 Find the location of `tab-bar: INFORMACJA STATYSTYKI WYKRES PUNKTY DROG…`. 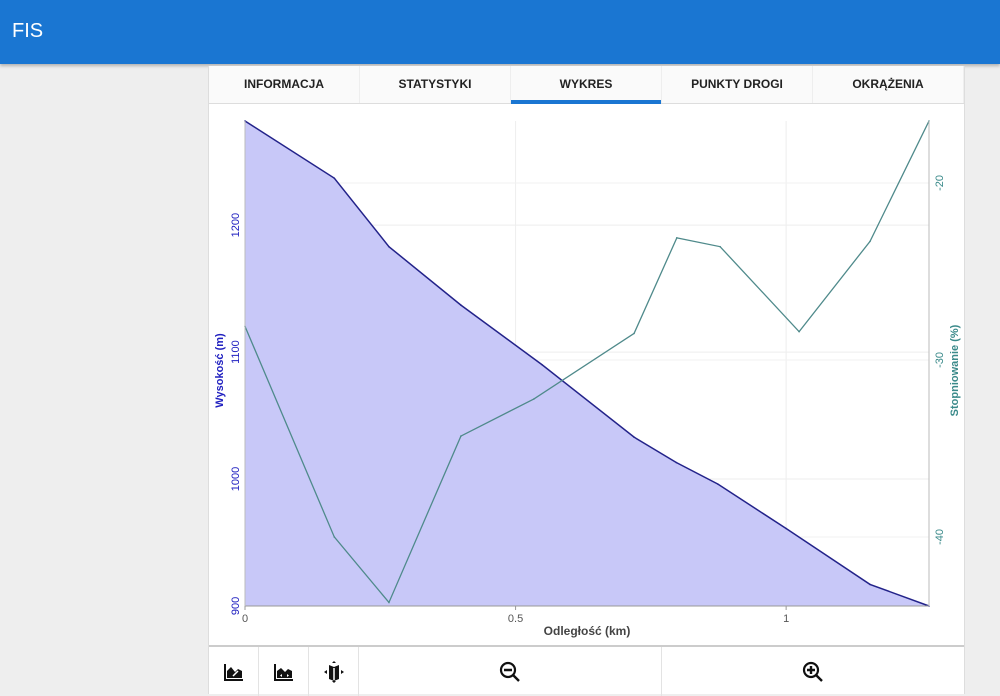

tab-bar: INFORMACJA STATYSTYKI WYKRES PUNKTY DROG… is located at coordinates (586, 85).